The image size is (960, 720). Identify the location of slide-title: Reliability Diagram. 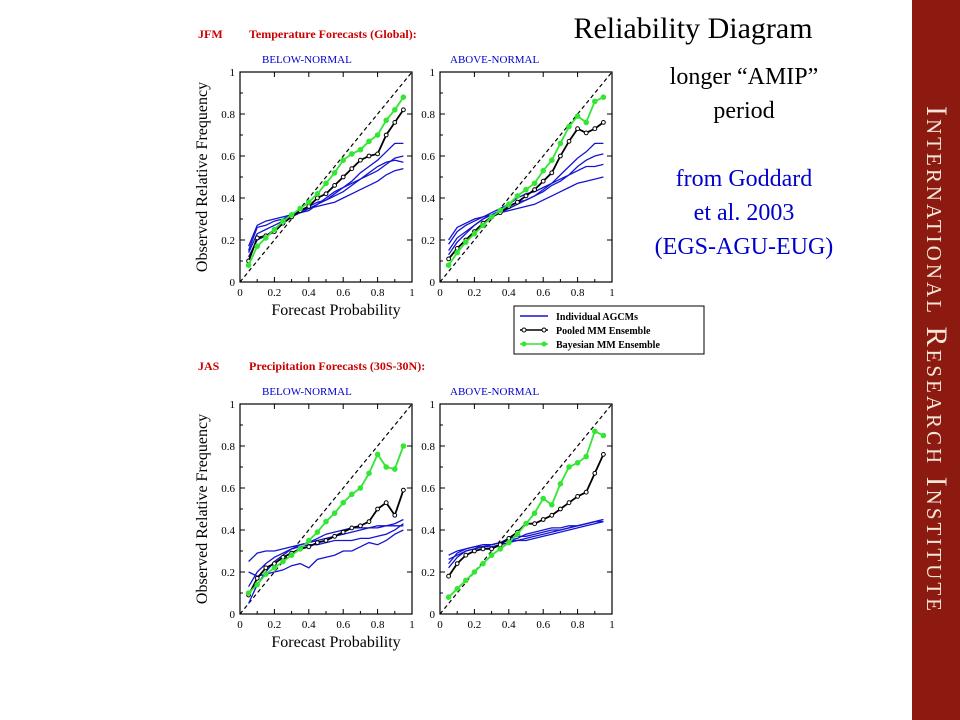
(693, 28).